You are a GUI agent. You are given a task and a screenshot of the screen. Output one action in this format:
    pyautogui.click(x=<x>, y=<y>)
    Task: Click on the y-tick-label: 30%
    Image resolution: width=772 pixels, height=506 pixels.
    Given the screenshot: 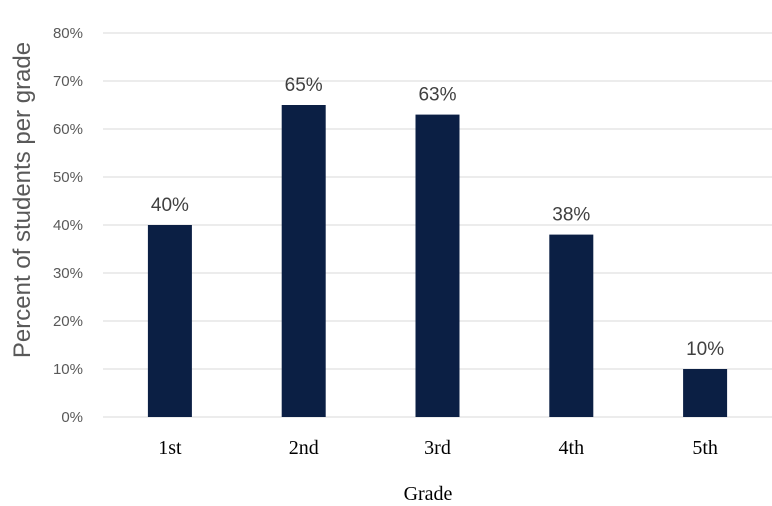 What is the action you would take?
    pyautogui.click(x=68, y=273)
    